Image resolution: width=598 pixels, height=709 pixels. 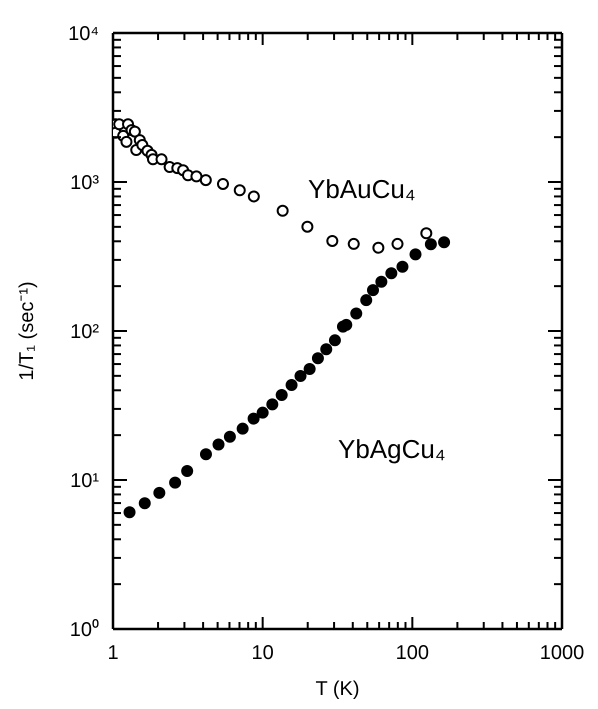 I want to click on y-tick-label: 10³, so click(x=85, y=183).